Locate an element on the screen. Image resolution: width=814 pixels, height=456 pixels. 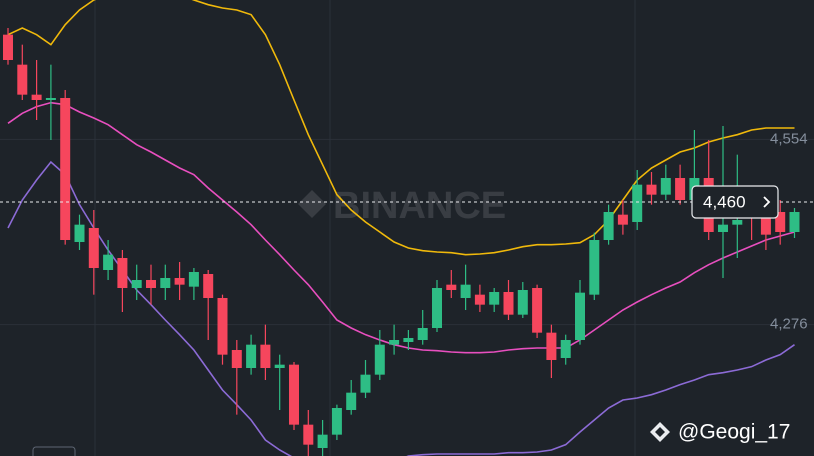
credit-text: @Geogi_17 is located at coordinates (734, 432).